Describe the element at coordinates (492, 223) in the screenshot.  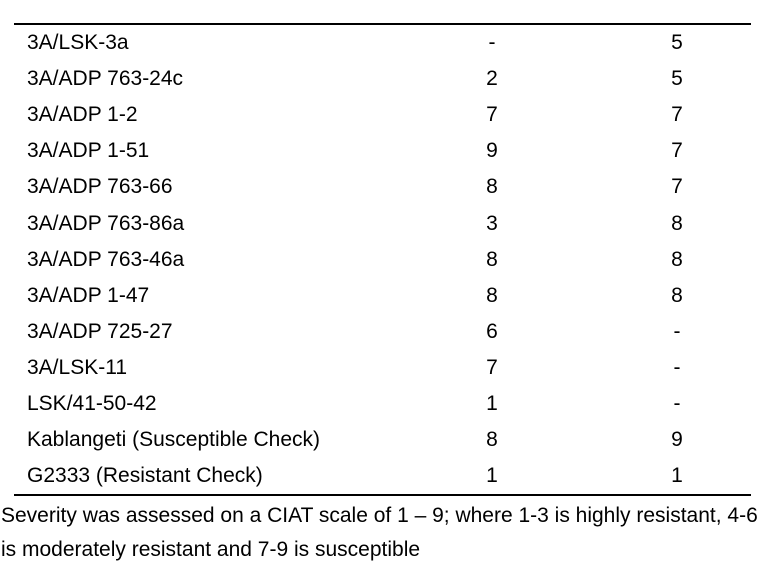
I see `severity-value-col1: 3` at that location.